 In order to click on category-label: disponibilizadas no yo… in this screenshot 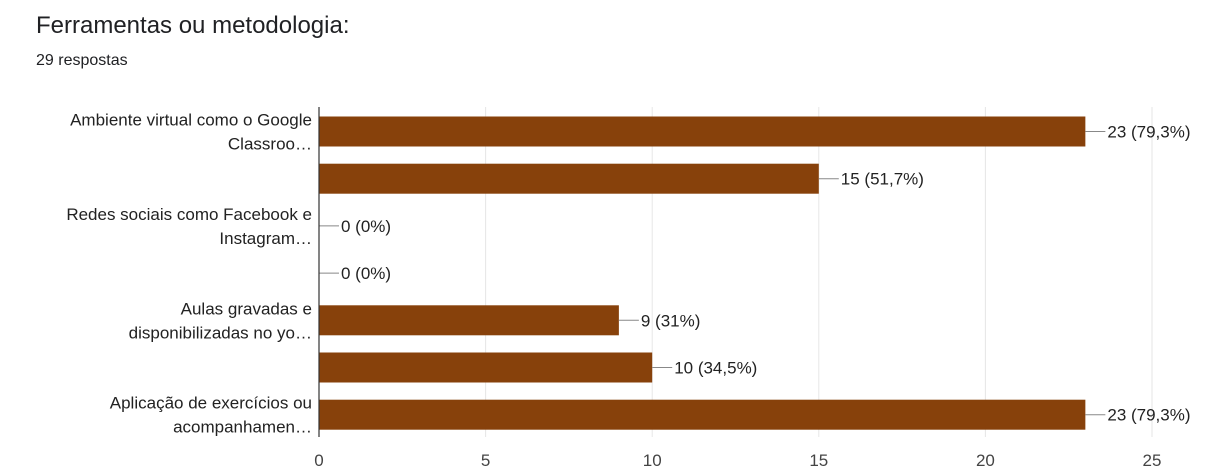, I will do `click(220, 332)`.